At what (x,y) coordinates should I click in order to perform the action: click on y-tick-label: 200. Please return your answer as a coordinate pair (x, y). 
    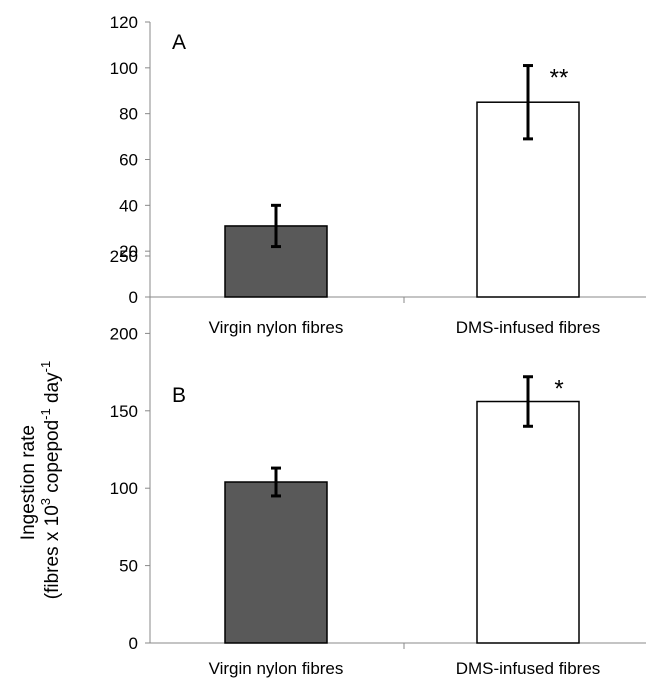
    Looking at the image, I should click on (124, 333).